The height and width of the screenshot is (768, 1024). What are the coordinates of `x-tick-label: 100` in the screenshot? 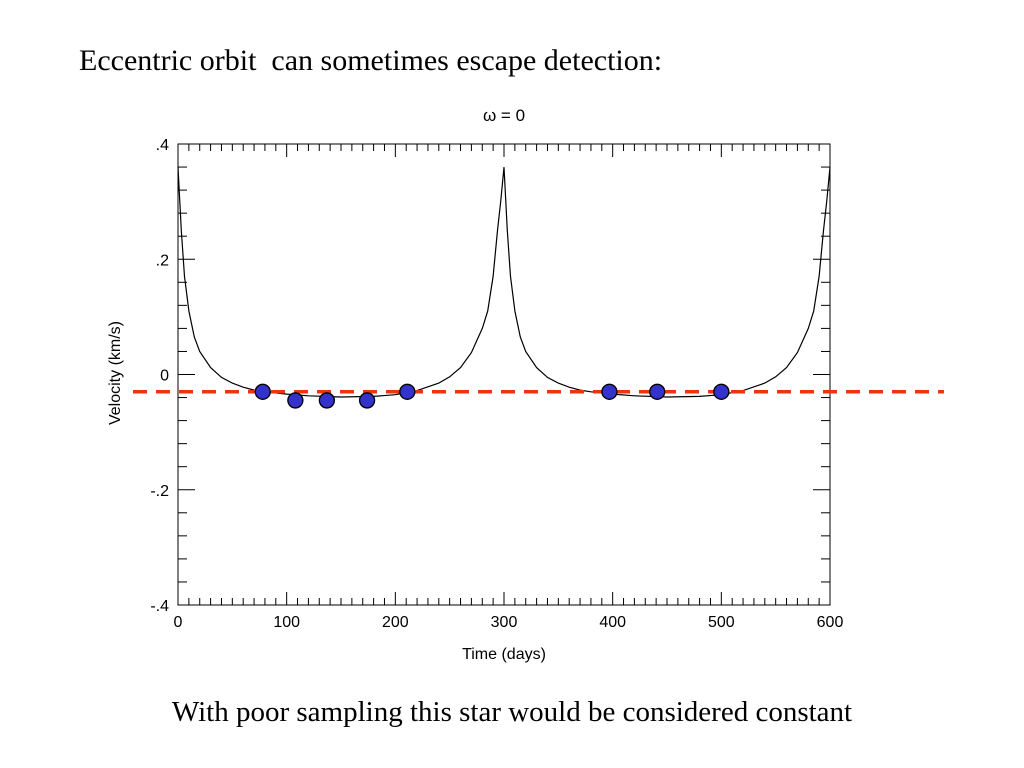 It's located at (286, 622).